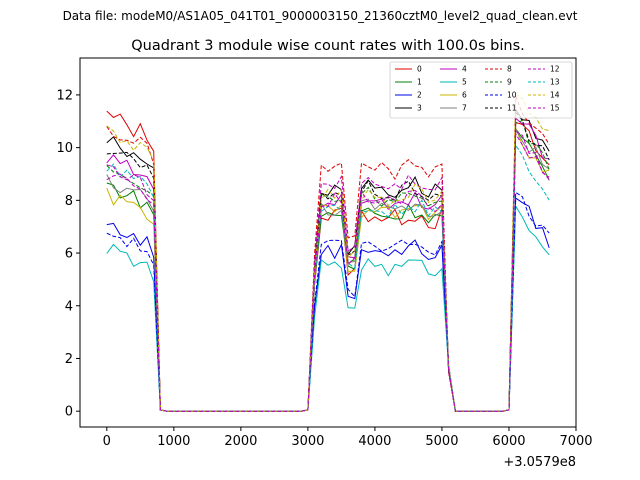 This screenshot has height=480, width=640. What do you see at coordinates (419, 108) in the screenshot?
I see `legend-label-3: 3` at bounding box center [419, 108].